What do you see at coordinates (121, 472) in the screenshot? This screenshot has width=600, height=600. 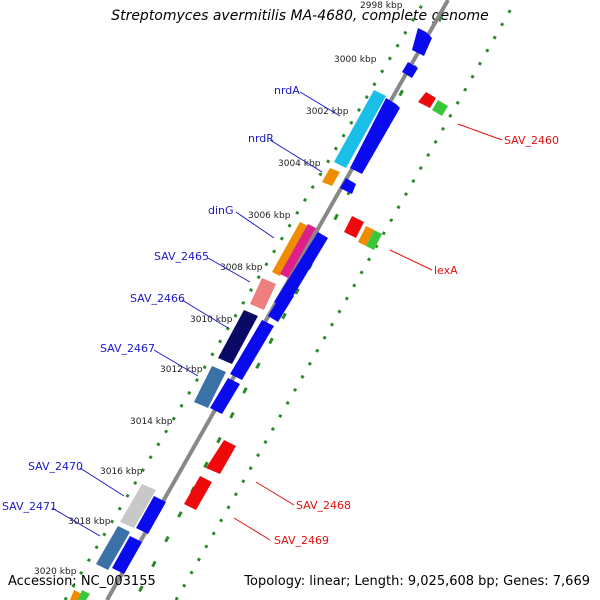 I see `scale-label: 3016 kbp` at bounding box center [121, 472].